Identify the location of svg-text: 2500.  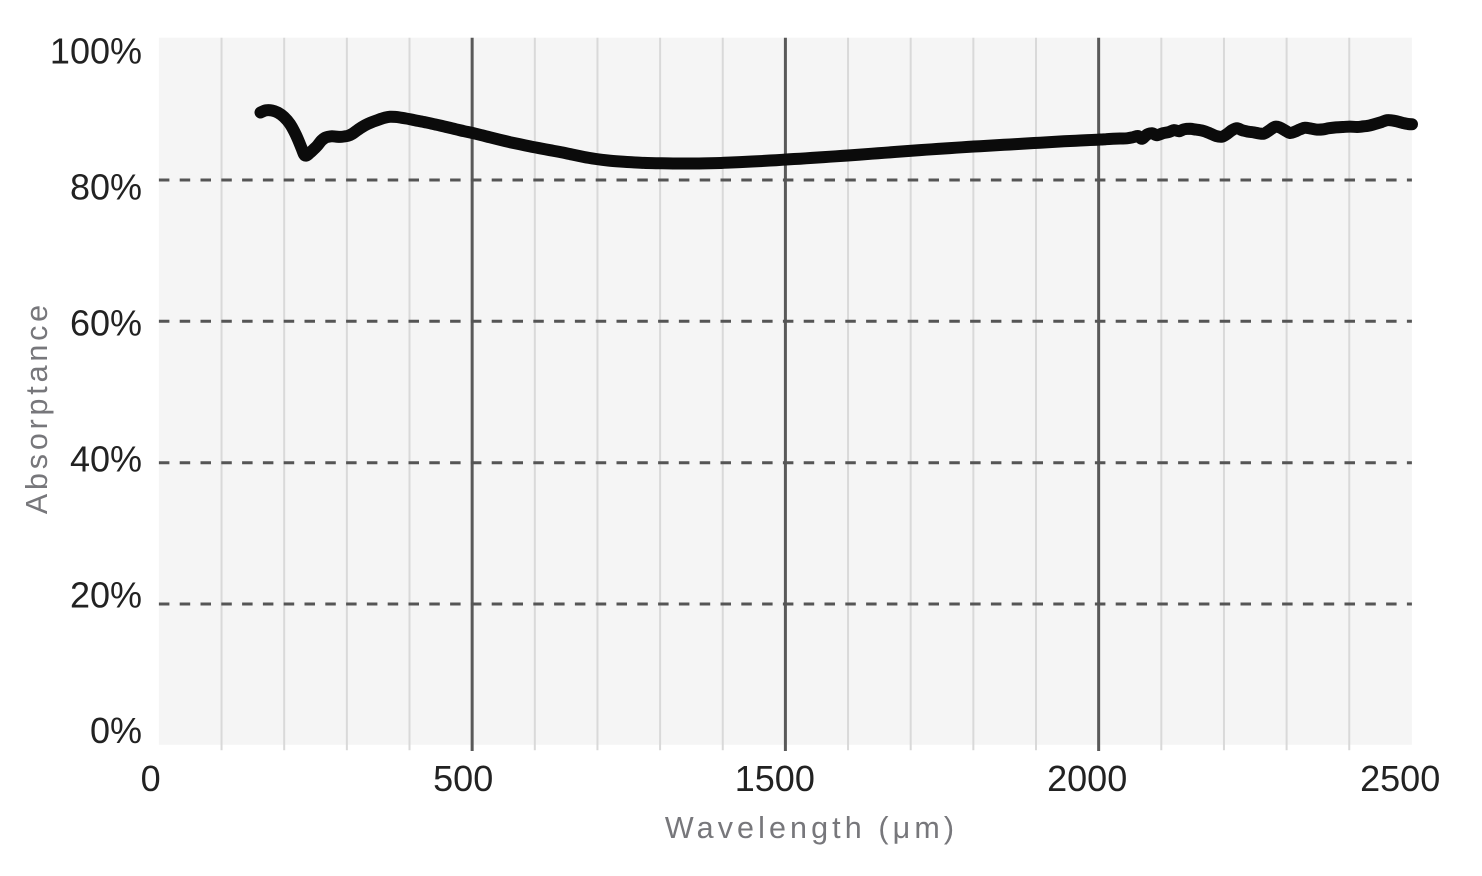
(1400, 778).